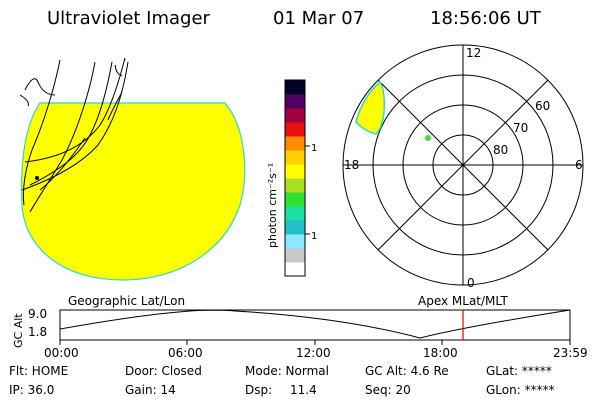 The width and height of the screenshot is (600, 400). What do you see at coordinates (388, 390) in the screenshot?
I see `status-seq: Seq: 20` at bounding box center [388, 390].